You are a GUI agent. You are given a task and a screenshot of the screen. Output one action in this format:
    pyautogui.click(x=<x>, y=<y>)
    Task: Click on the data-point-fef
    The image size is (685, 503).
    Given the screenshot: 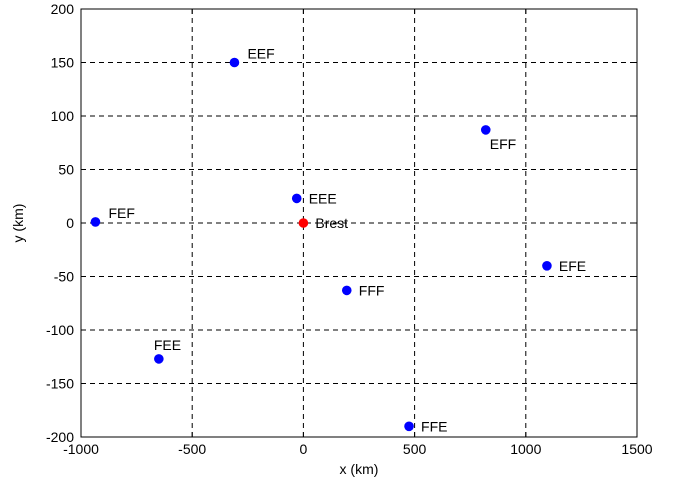 What is the action you would take?
    pyautogui.click(x=95, y=222)
    